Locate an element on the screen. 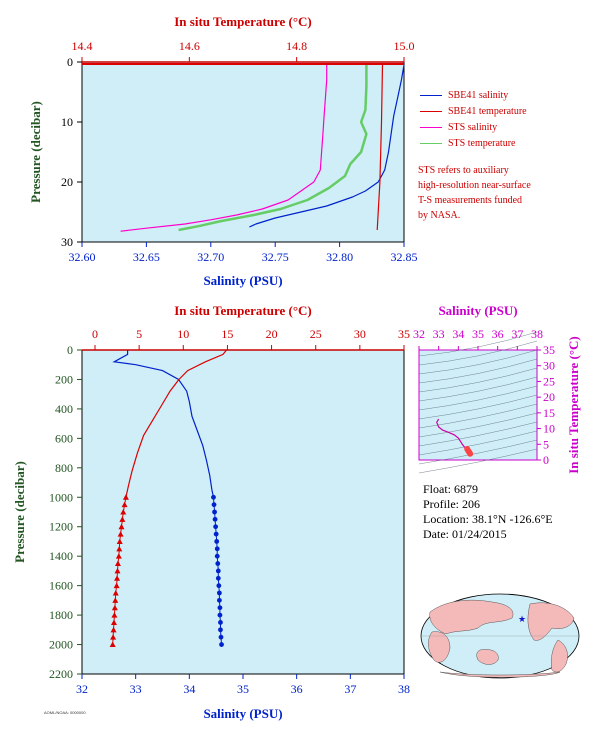  main-sal-tick-label: 36 is located at coordinates (297, 689).